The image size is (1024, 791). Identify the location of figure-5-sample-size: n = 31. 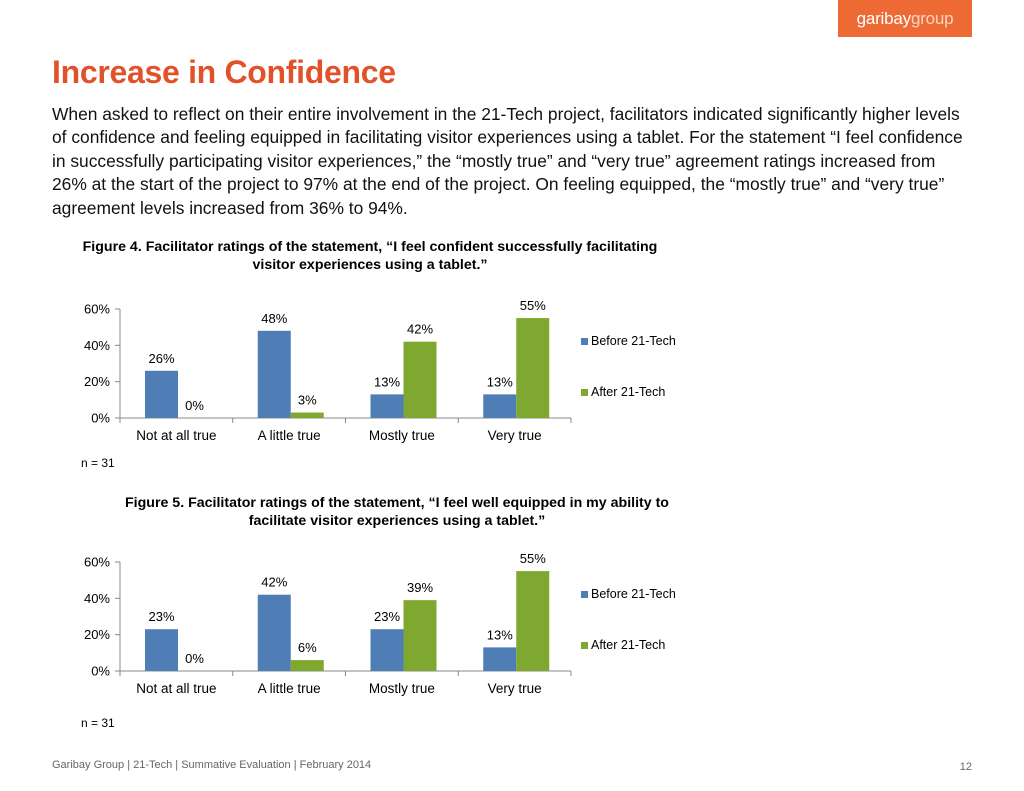
(98, 723).